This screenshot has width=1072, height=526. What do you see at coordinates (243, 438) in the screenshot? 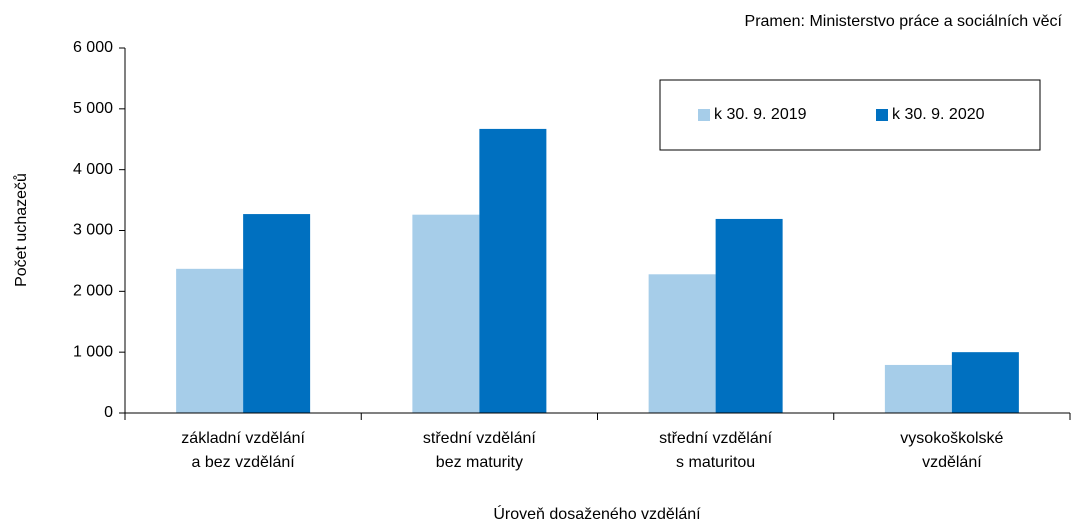
I see `x-tick-label-line: základní vzdělání` at bounding box center [243, 438].